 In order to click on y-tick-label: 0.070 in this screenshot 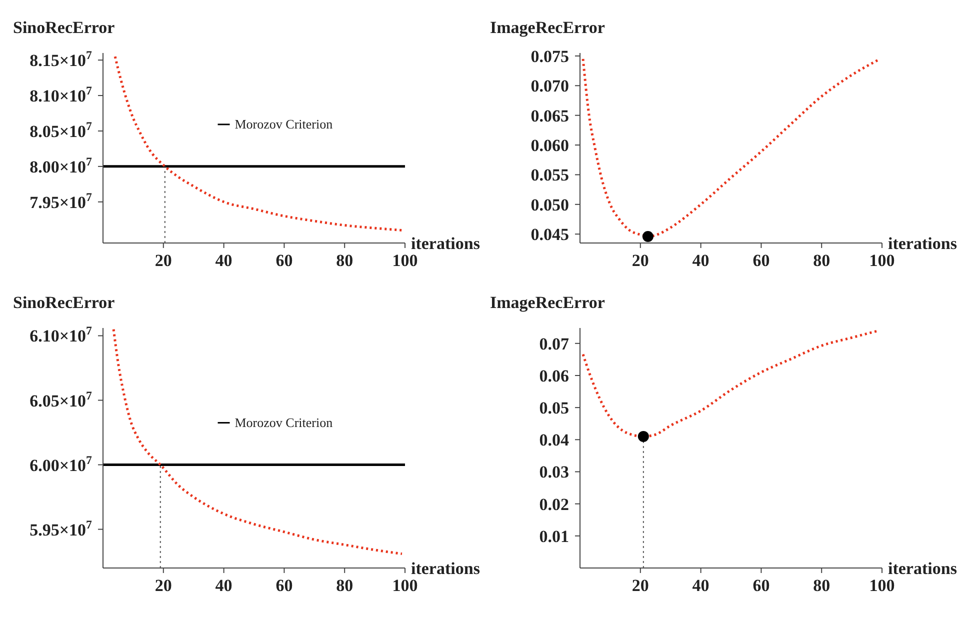, I will do `click(549, 86)`.